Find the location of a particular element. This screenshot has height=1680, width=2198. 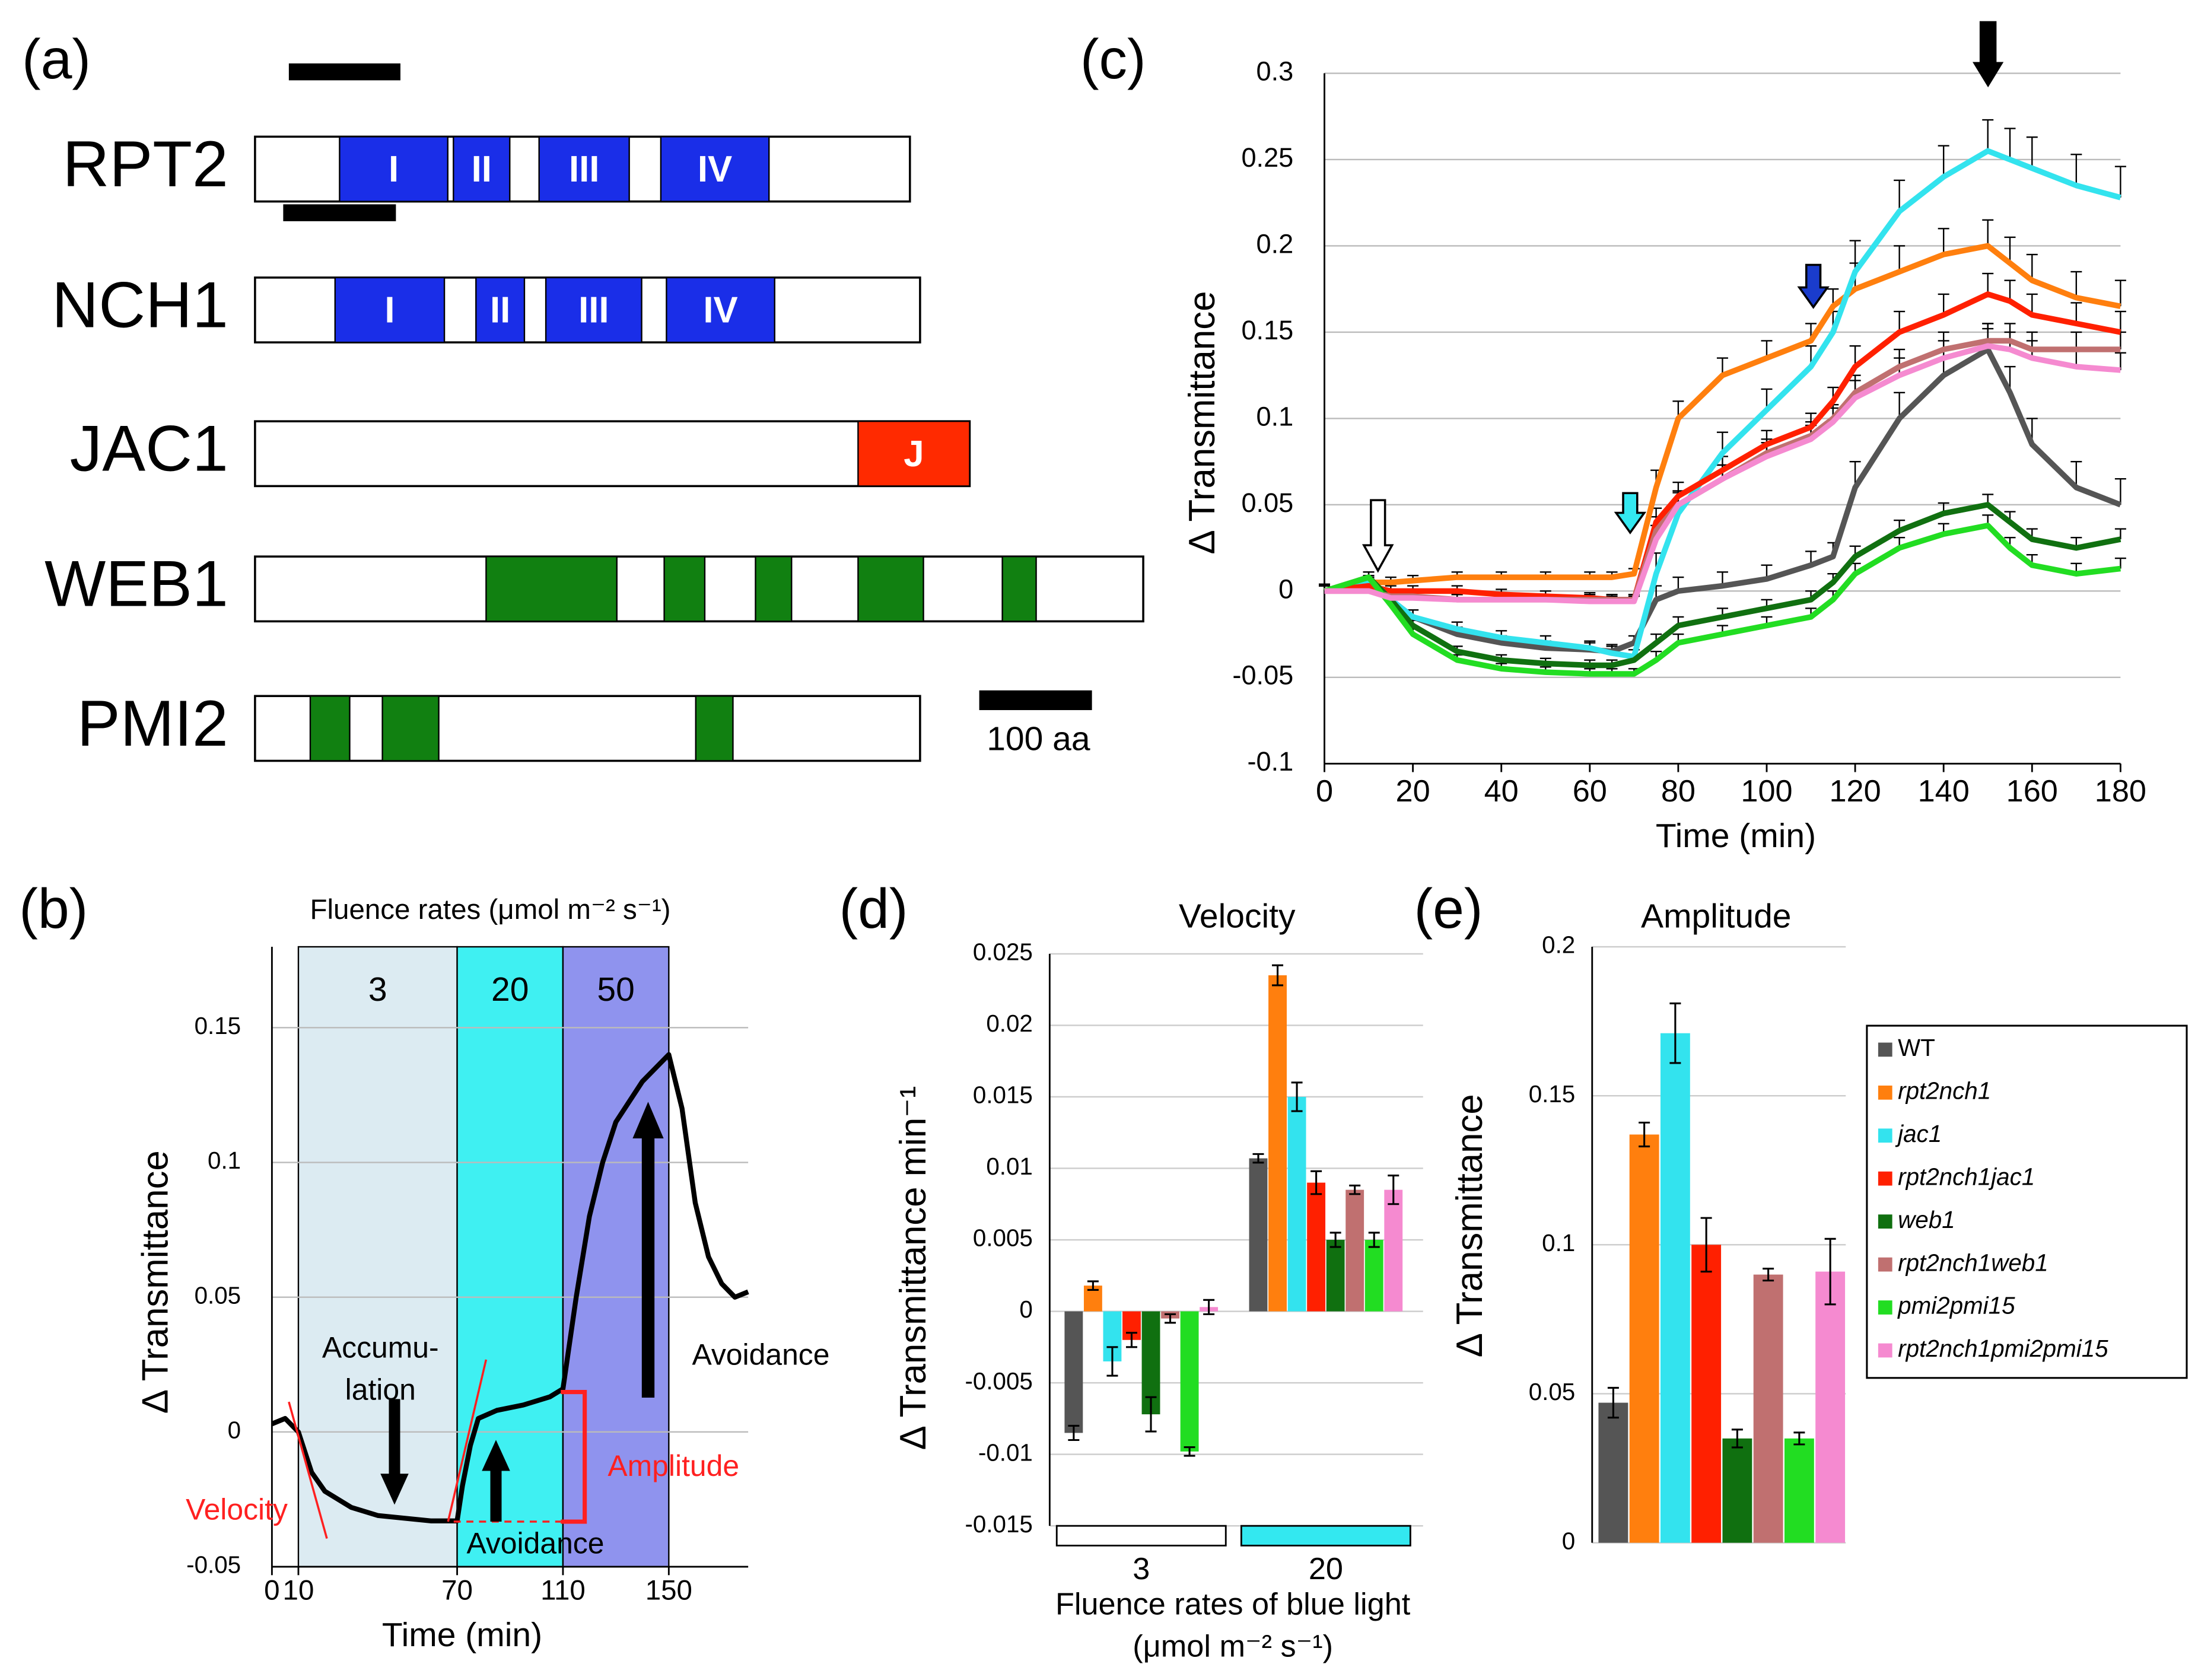

x-tick-label: 120 is located at coordinates (1855, 791).